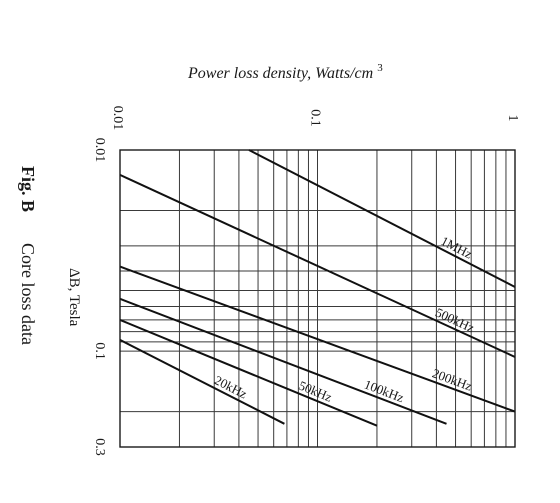 This screenshot has width=560, height=503. Describe the element at coordinates (99, 447) in the screenshot. I see `y-tick-label: 0.3` at that location.